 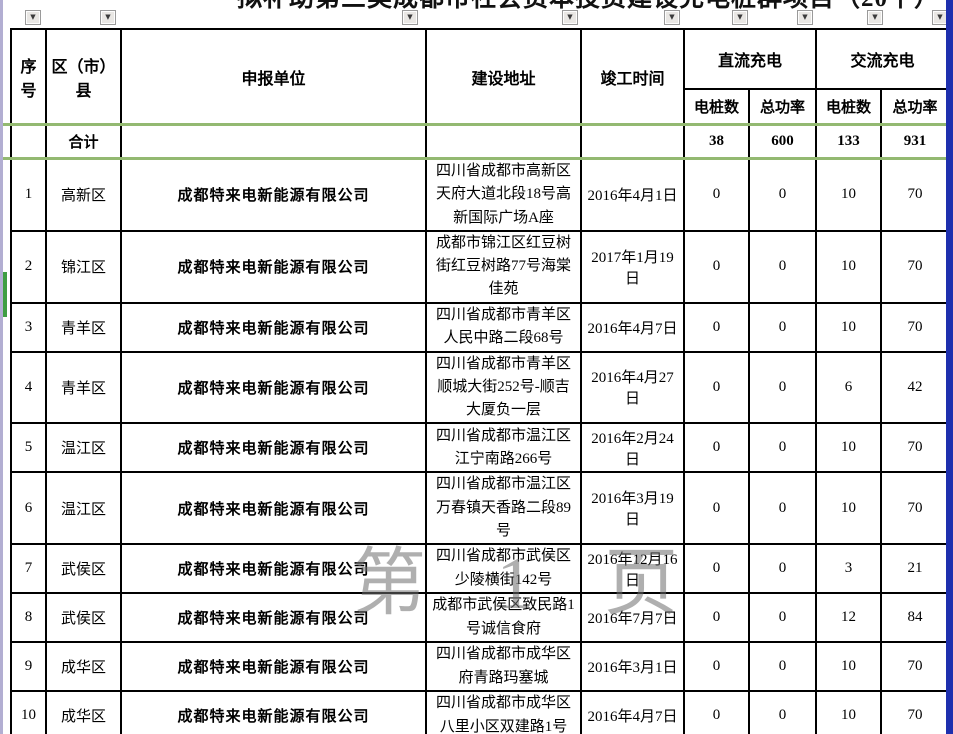 I want to click on header-dc-charging: 直流充电, so click(x=750, y=59).